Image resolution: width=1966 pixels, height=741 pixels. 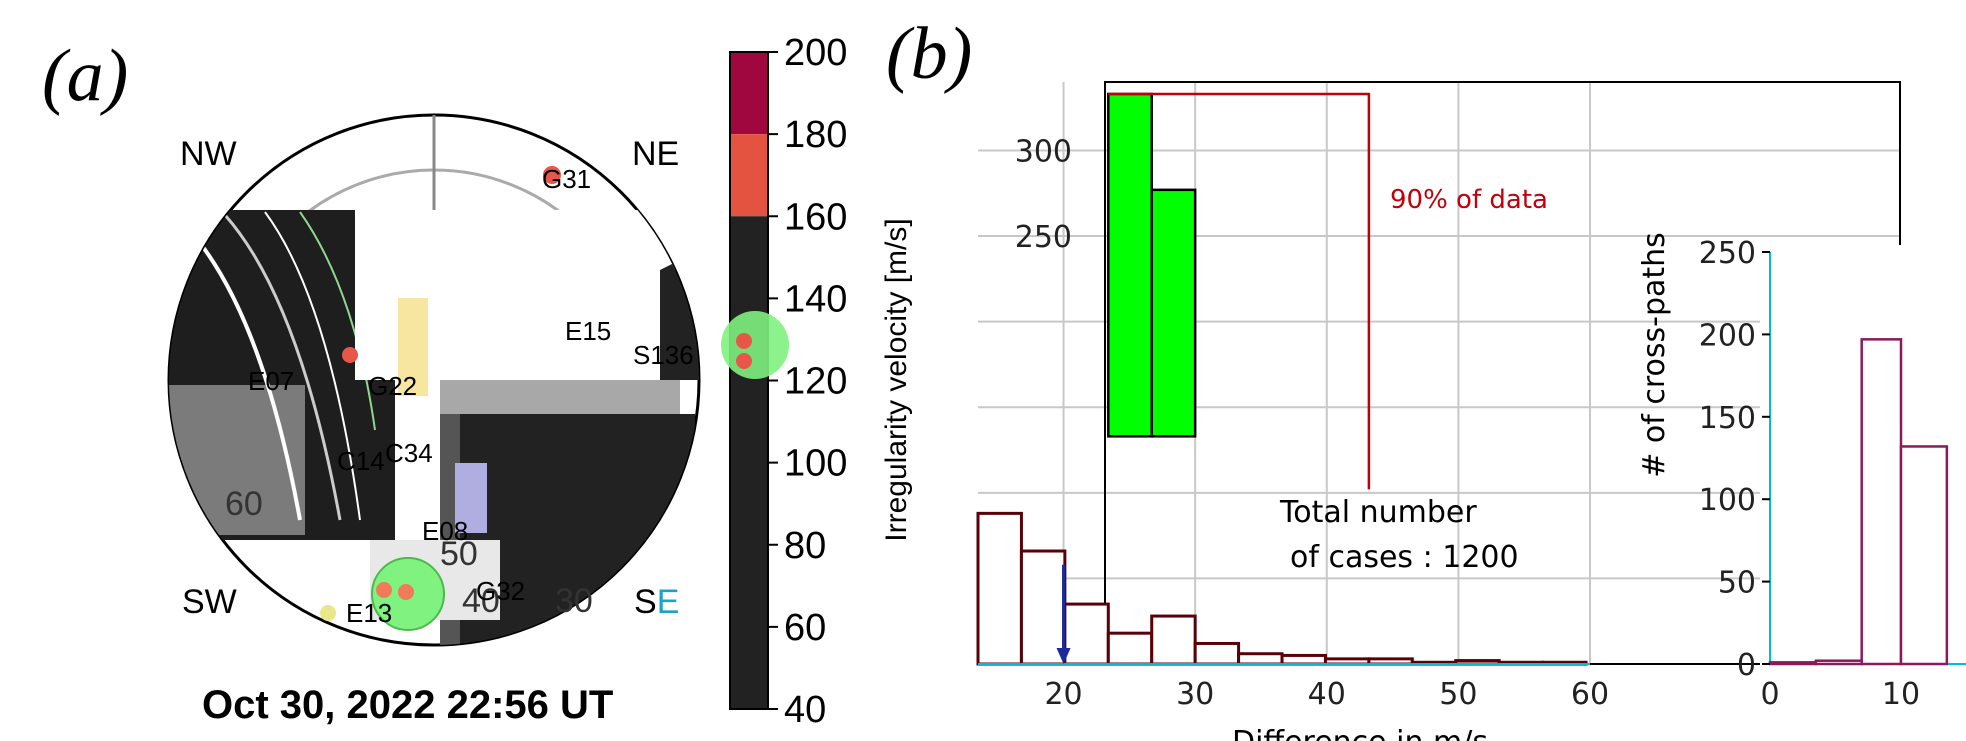 What do you see at coordinates (1063, 694) in the screenshot?
I see `x-tick-label-20: 20` at bounding box center [1063, 694].